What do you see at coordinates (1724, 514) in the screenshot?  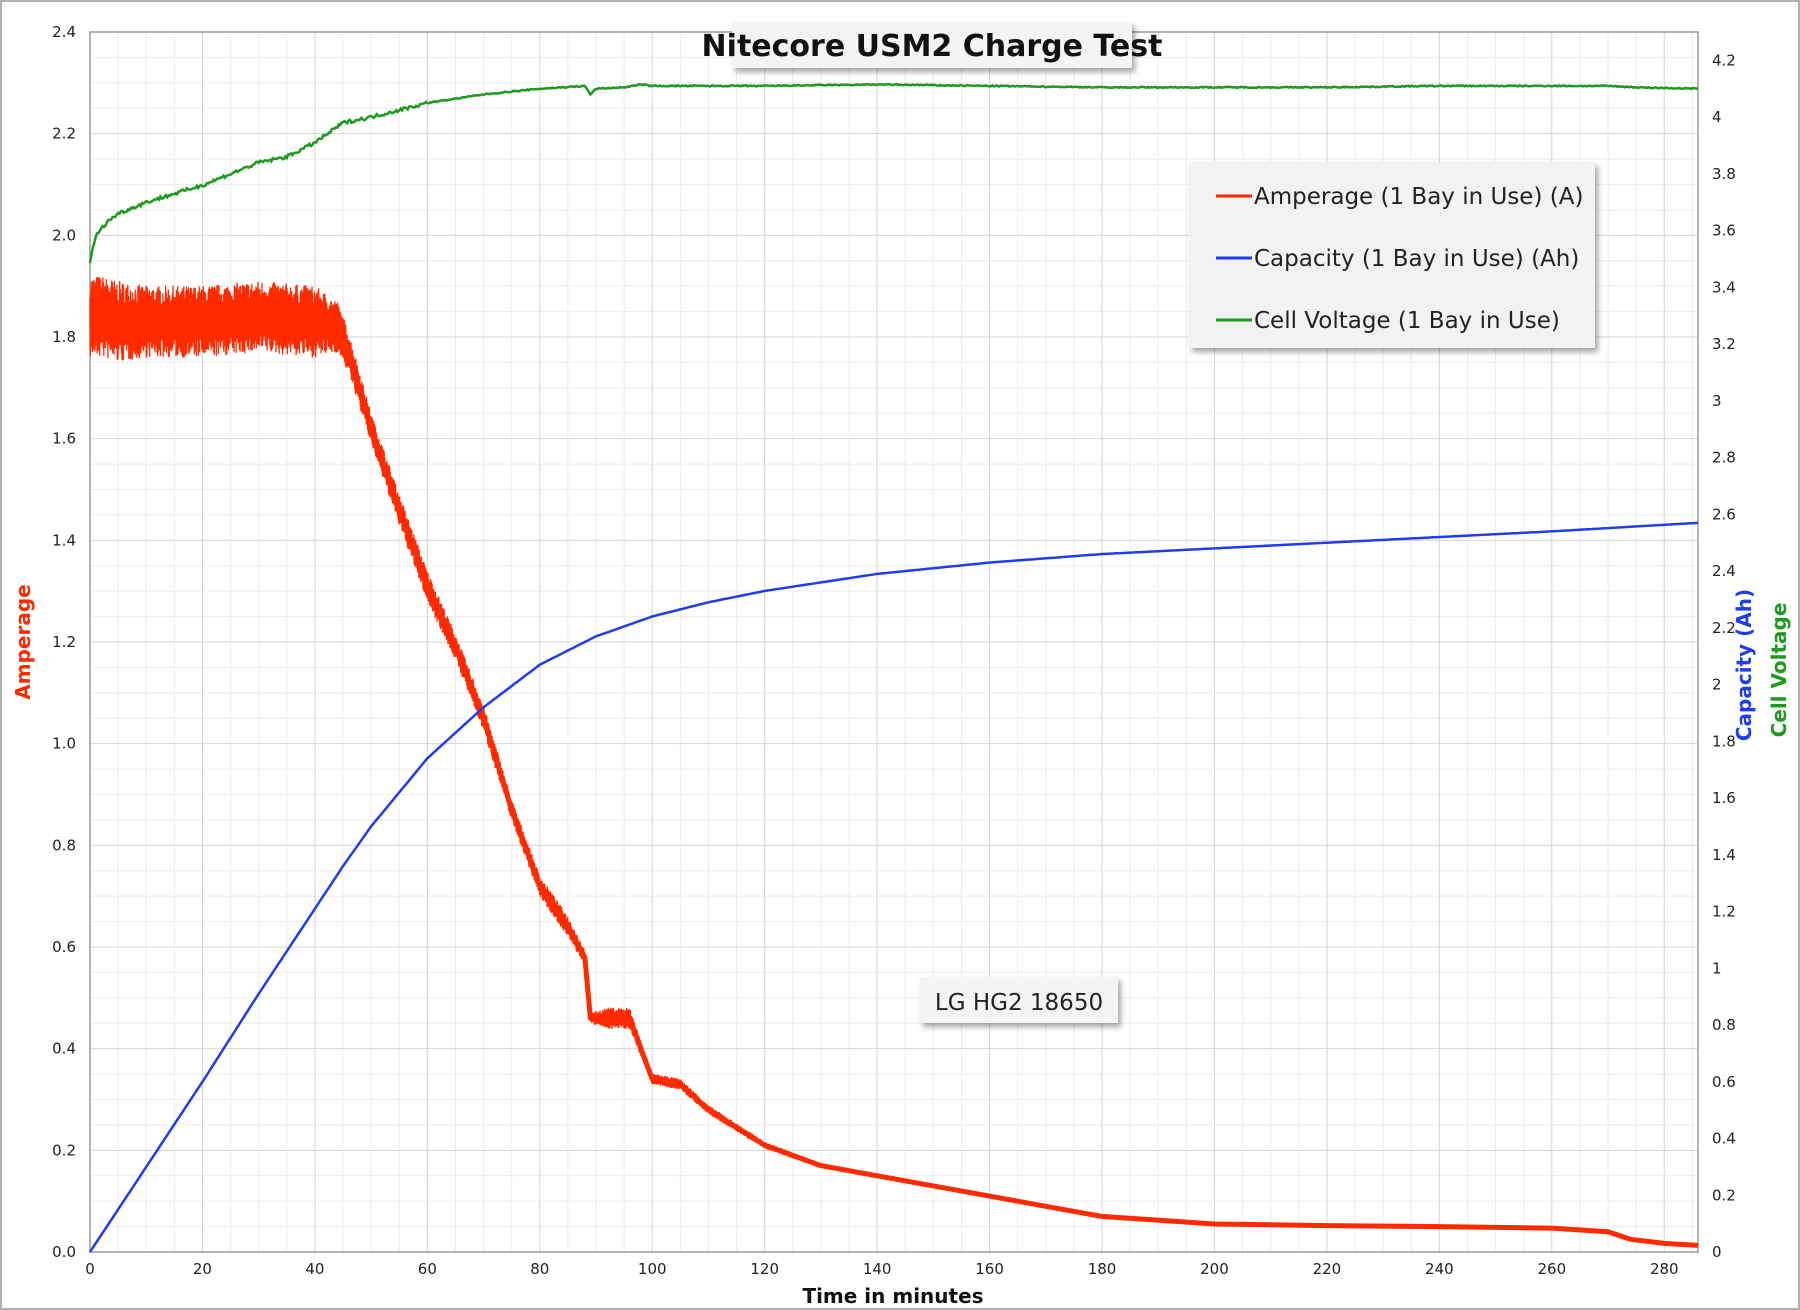 I see `right-tick-label: 2.6` at bounding box center [1724, 514].